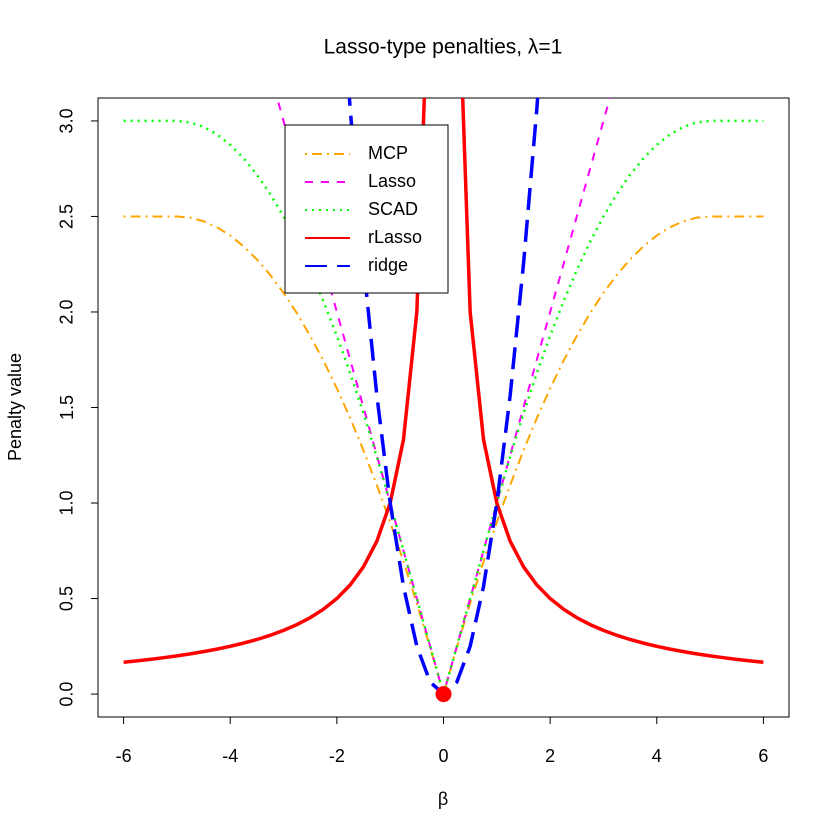  What do you see at coordinates (67, 311) in the screenshot?
I see `y-tick-label: 2.0` at bounding box center [67, 311].